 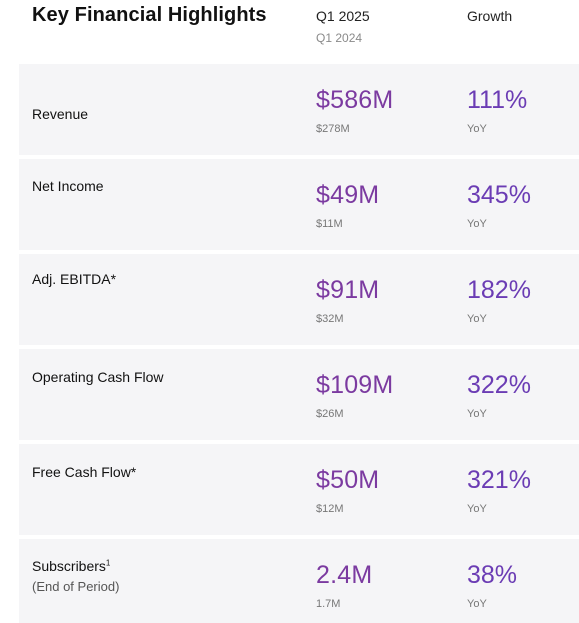 I want to click on row-label: Revenue, so click(x=60, y=114).